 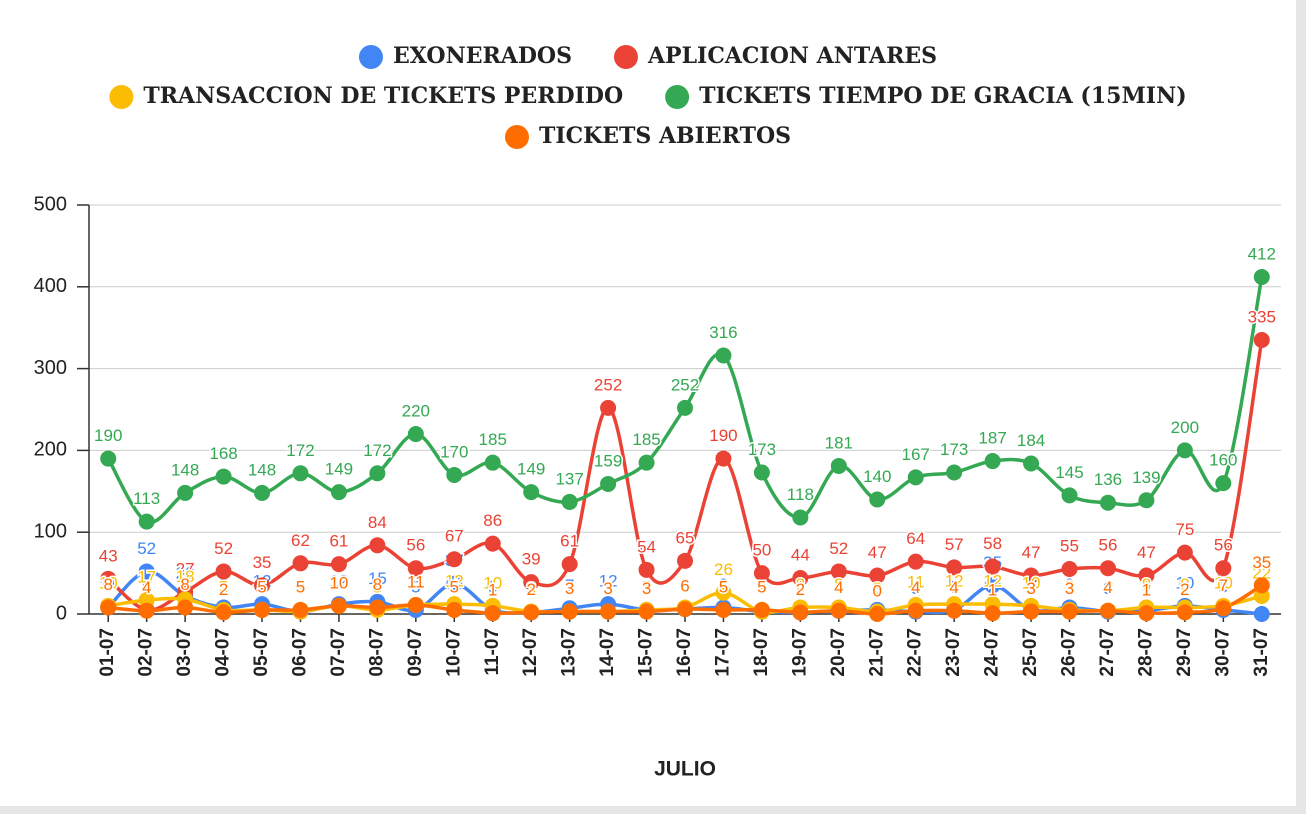 I want to click on data-label: 168, so click(x=223, y=453).